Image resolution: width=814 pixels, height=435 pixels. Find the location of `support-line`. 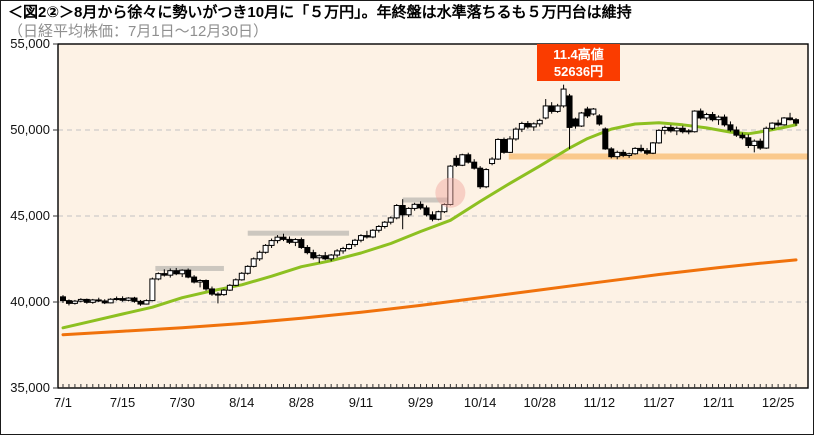

support-line is located at coordinates (658, 156).